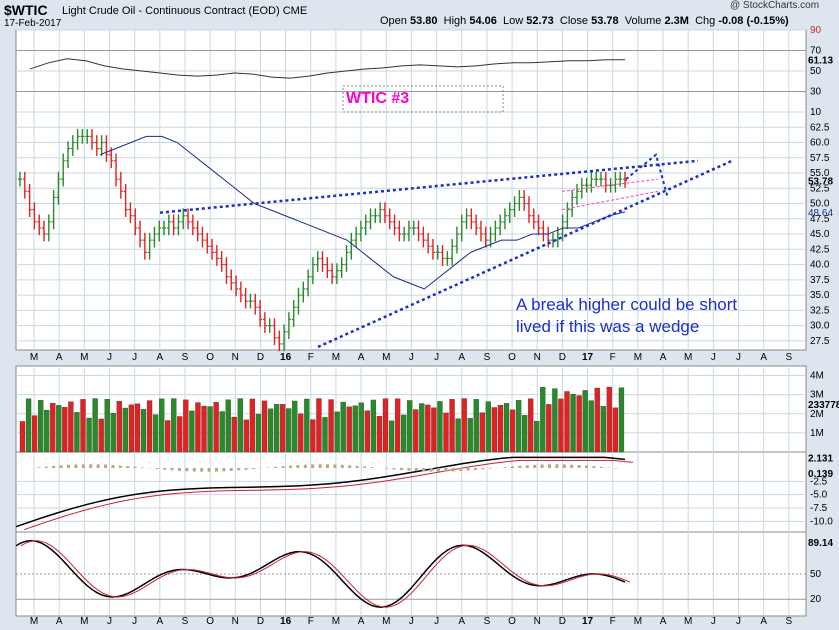 This screenshot has width=839, height=630. I want to click on y-tick-label: 37.5, so click(820, 280).